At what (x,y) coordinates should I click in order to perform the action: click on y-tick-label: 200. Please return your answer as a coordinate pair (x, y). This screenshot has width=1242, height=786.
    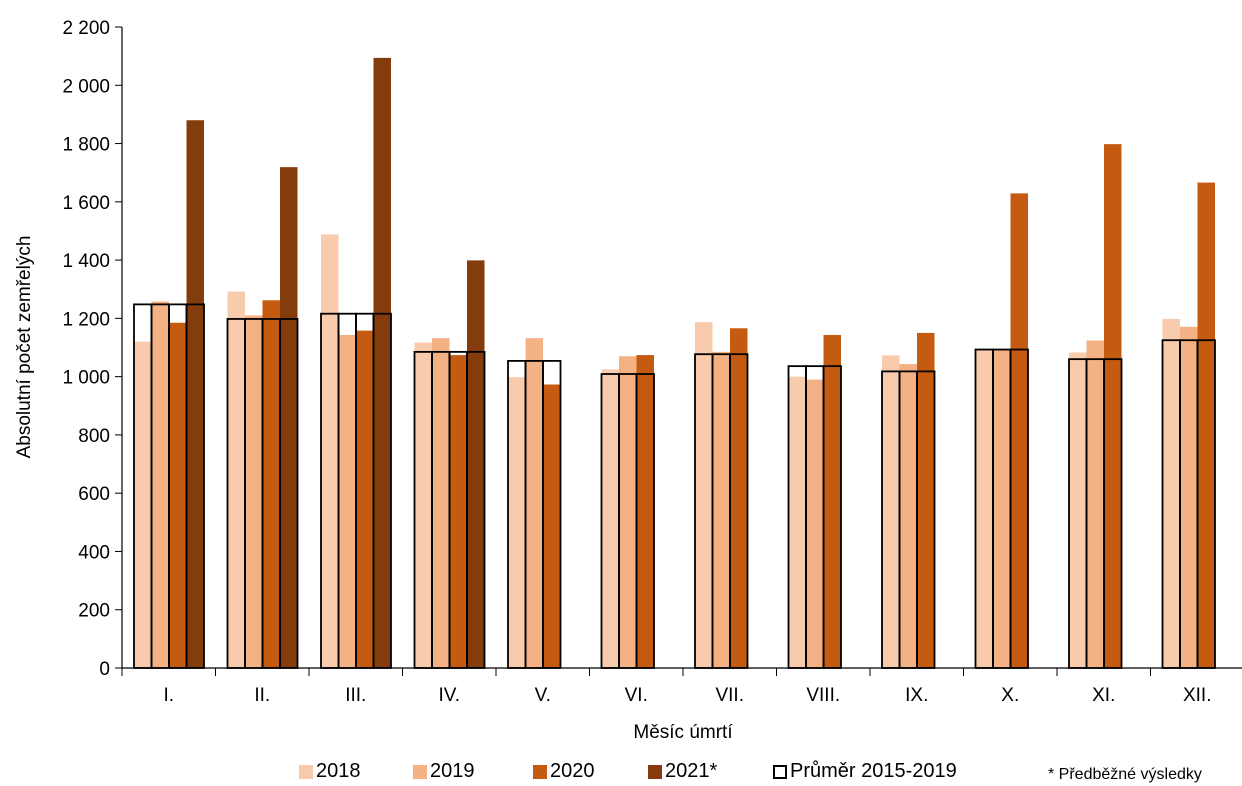
    Looking at the image, I should click on (94, 611).